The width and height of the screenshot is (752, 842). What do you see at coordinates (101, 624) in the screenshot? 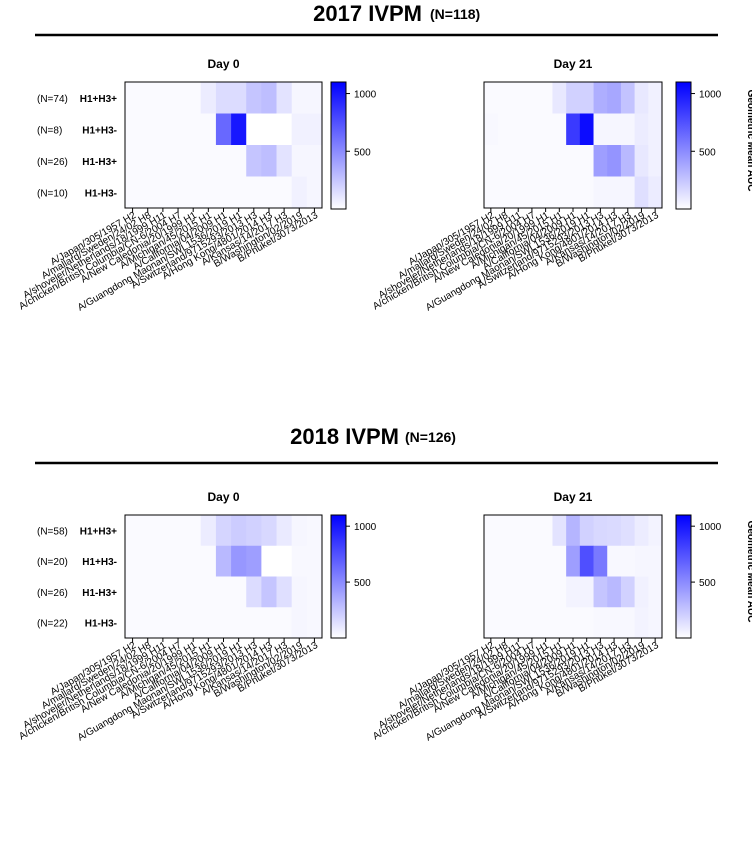
I see `row-group-label: H1-H3-` at bounding box center [101, 624].